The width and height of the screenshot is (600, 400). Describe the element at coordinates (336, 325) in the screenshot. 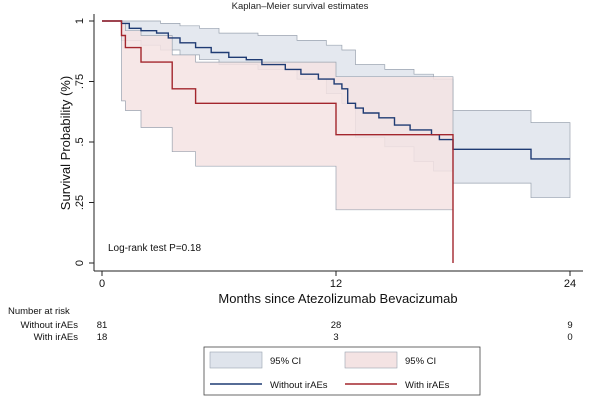

I see `risk-count: 28` at that location.